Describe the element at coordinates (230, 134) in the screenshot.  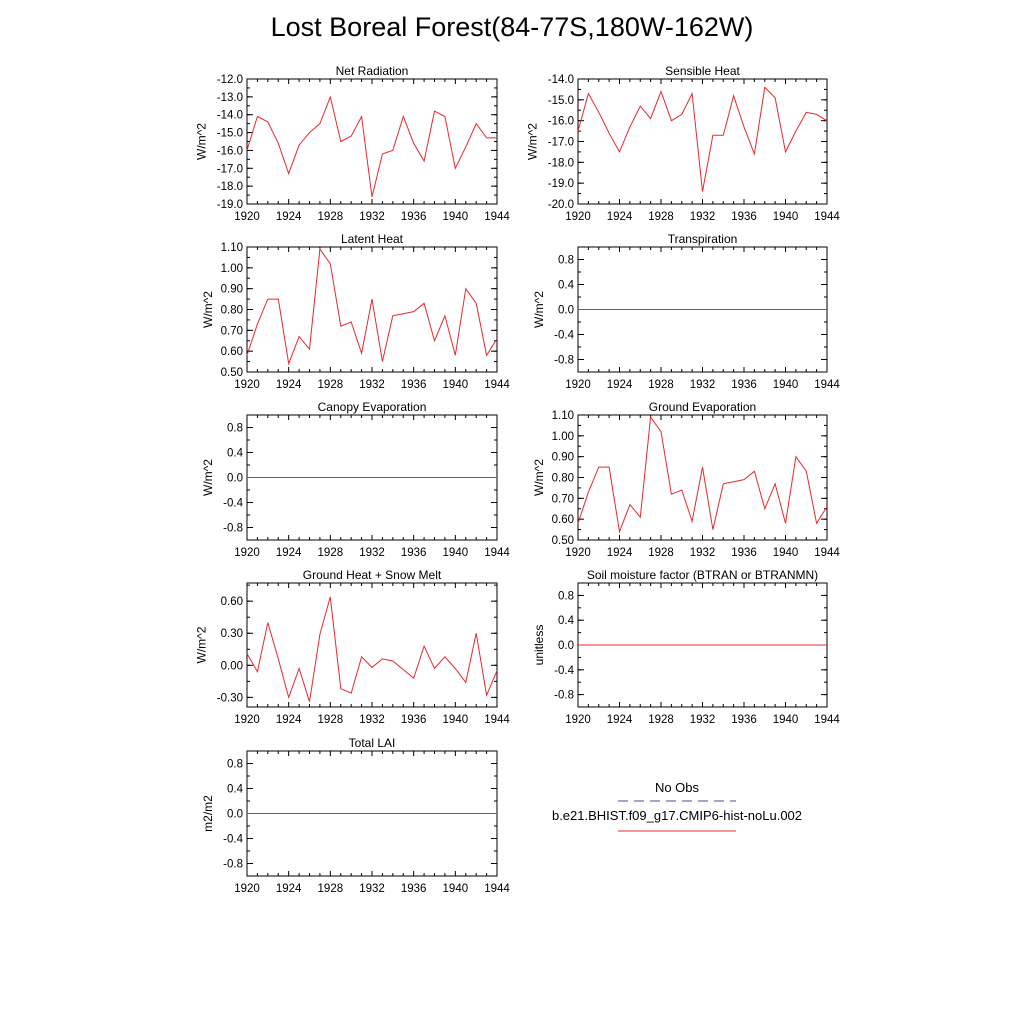
I see `y-tick-label-net-radiation: -15.0` at that location.